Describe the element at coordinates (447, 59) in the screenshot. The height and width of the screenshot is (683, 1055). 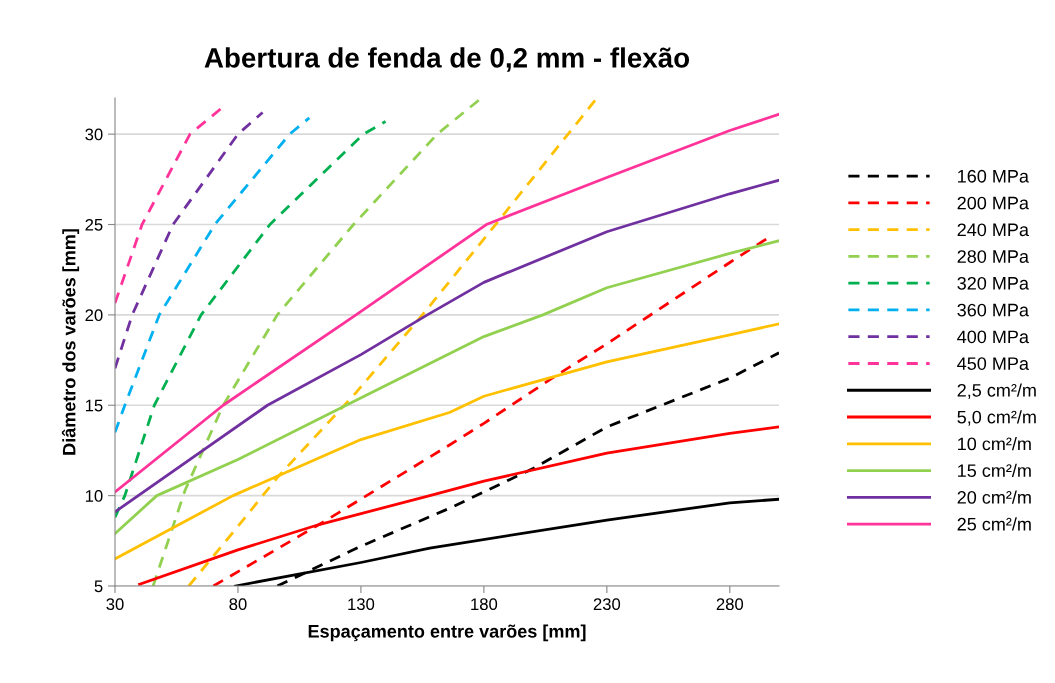
I see `chart-title: Abertura de fenda de 0,2 mm - flexão` at that location.